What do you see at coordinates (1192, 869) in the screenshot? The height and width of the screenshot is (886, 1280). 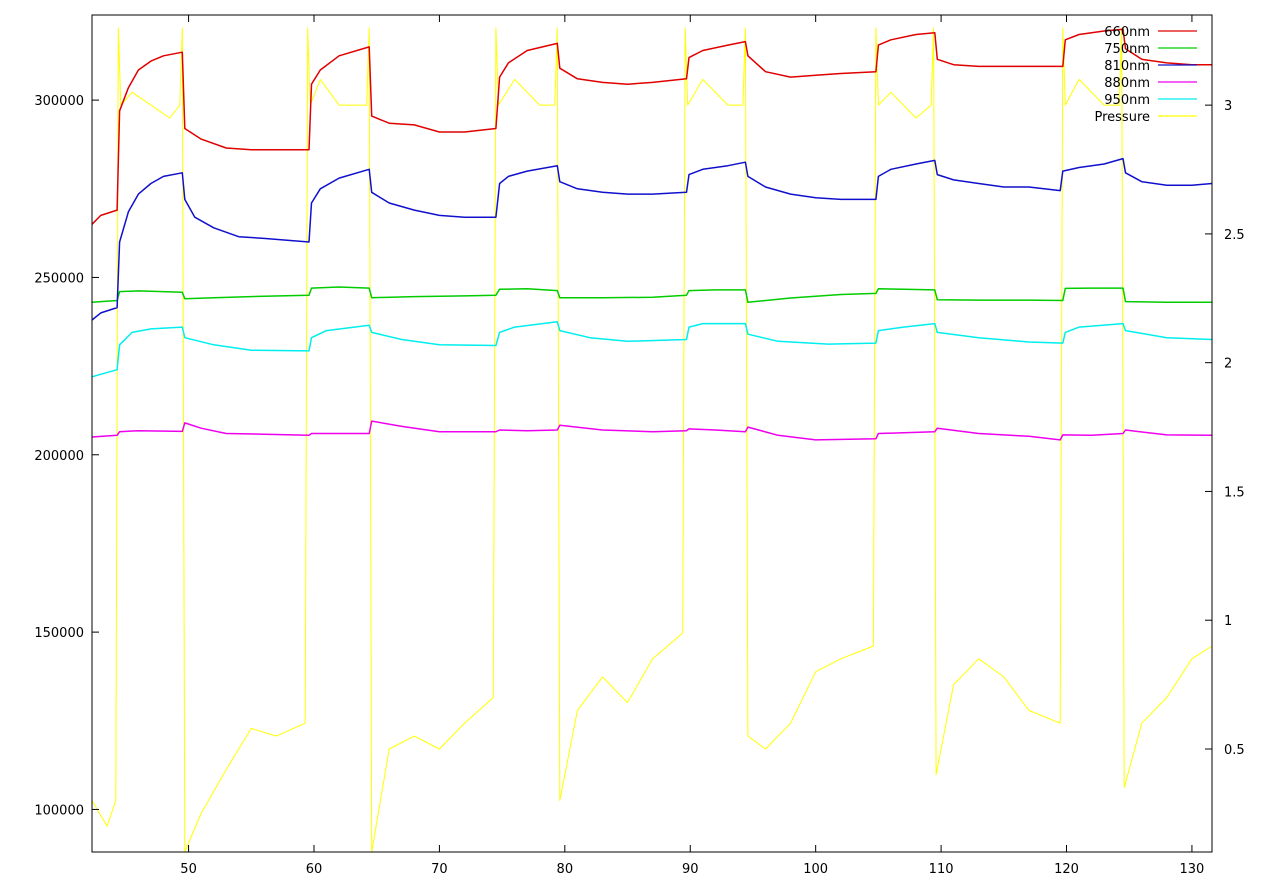 I see `x-tick-label: 130` at bounding box center [1192, 869].